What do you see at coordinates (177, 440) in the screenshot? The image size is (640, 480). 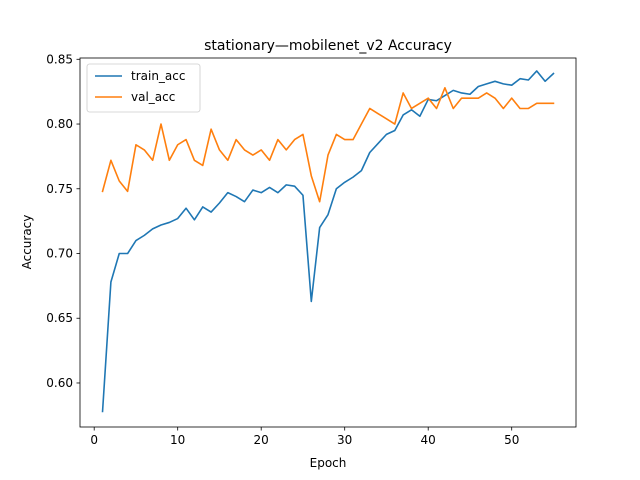 I see `x-tick-label: 10` at bounding box center [177, 440].